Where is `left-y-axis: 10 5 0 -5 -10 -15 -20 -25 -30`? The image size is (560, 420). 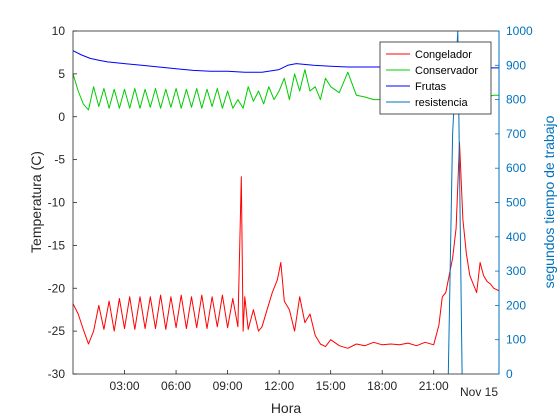
left-y-axis: 10 5 0 -5 -10 -15 -20 -25 -30 is located at coordinates (62, 202).